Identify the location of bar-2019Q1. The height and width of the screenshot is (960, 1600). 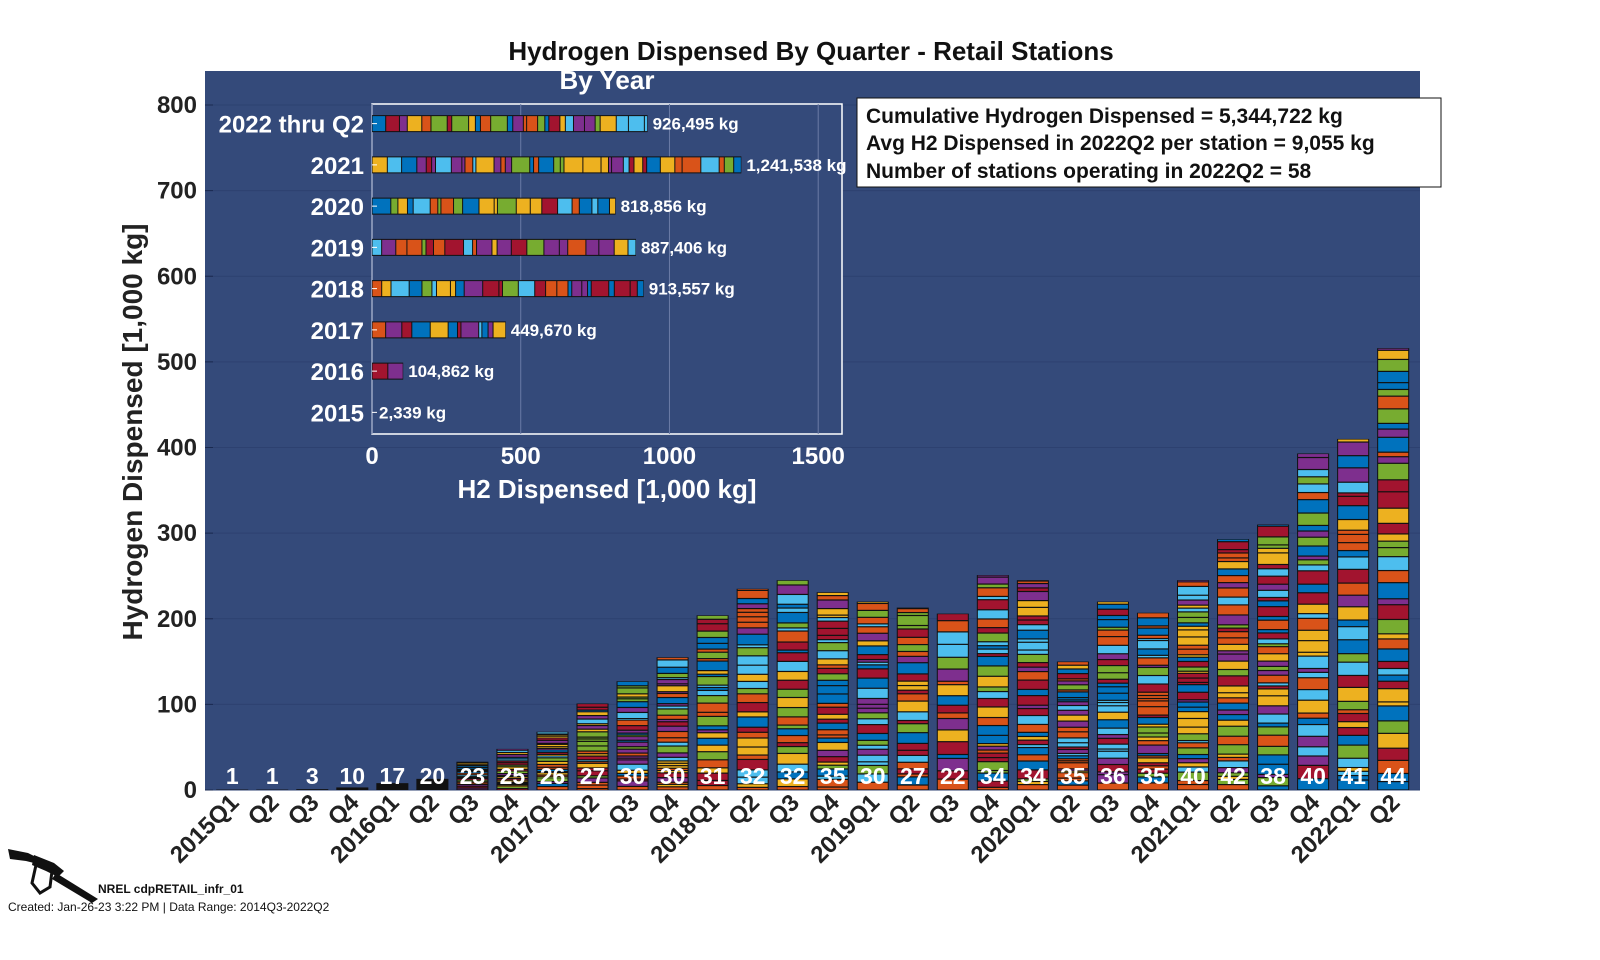
(872, 695).